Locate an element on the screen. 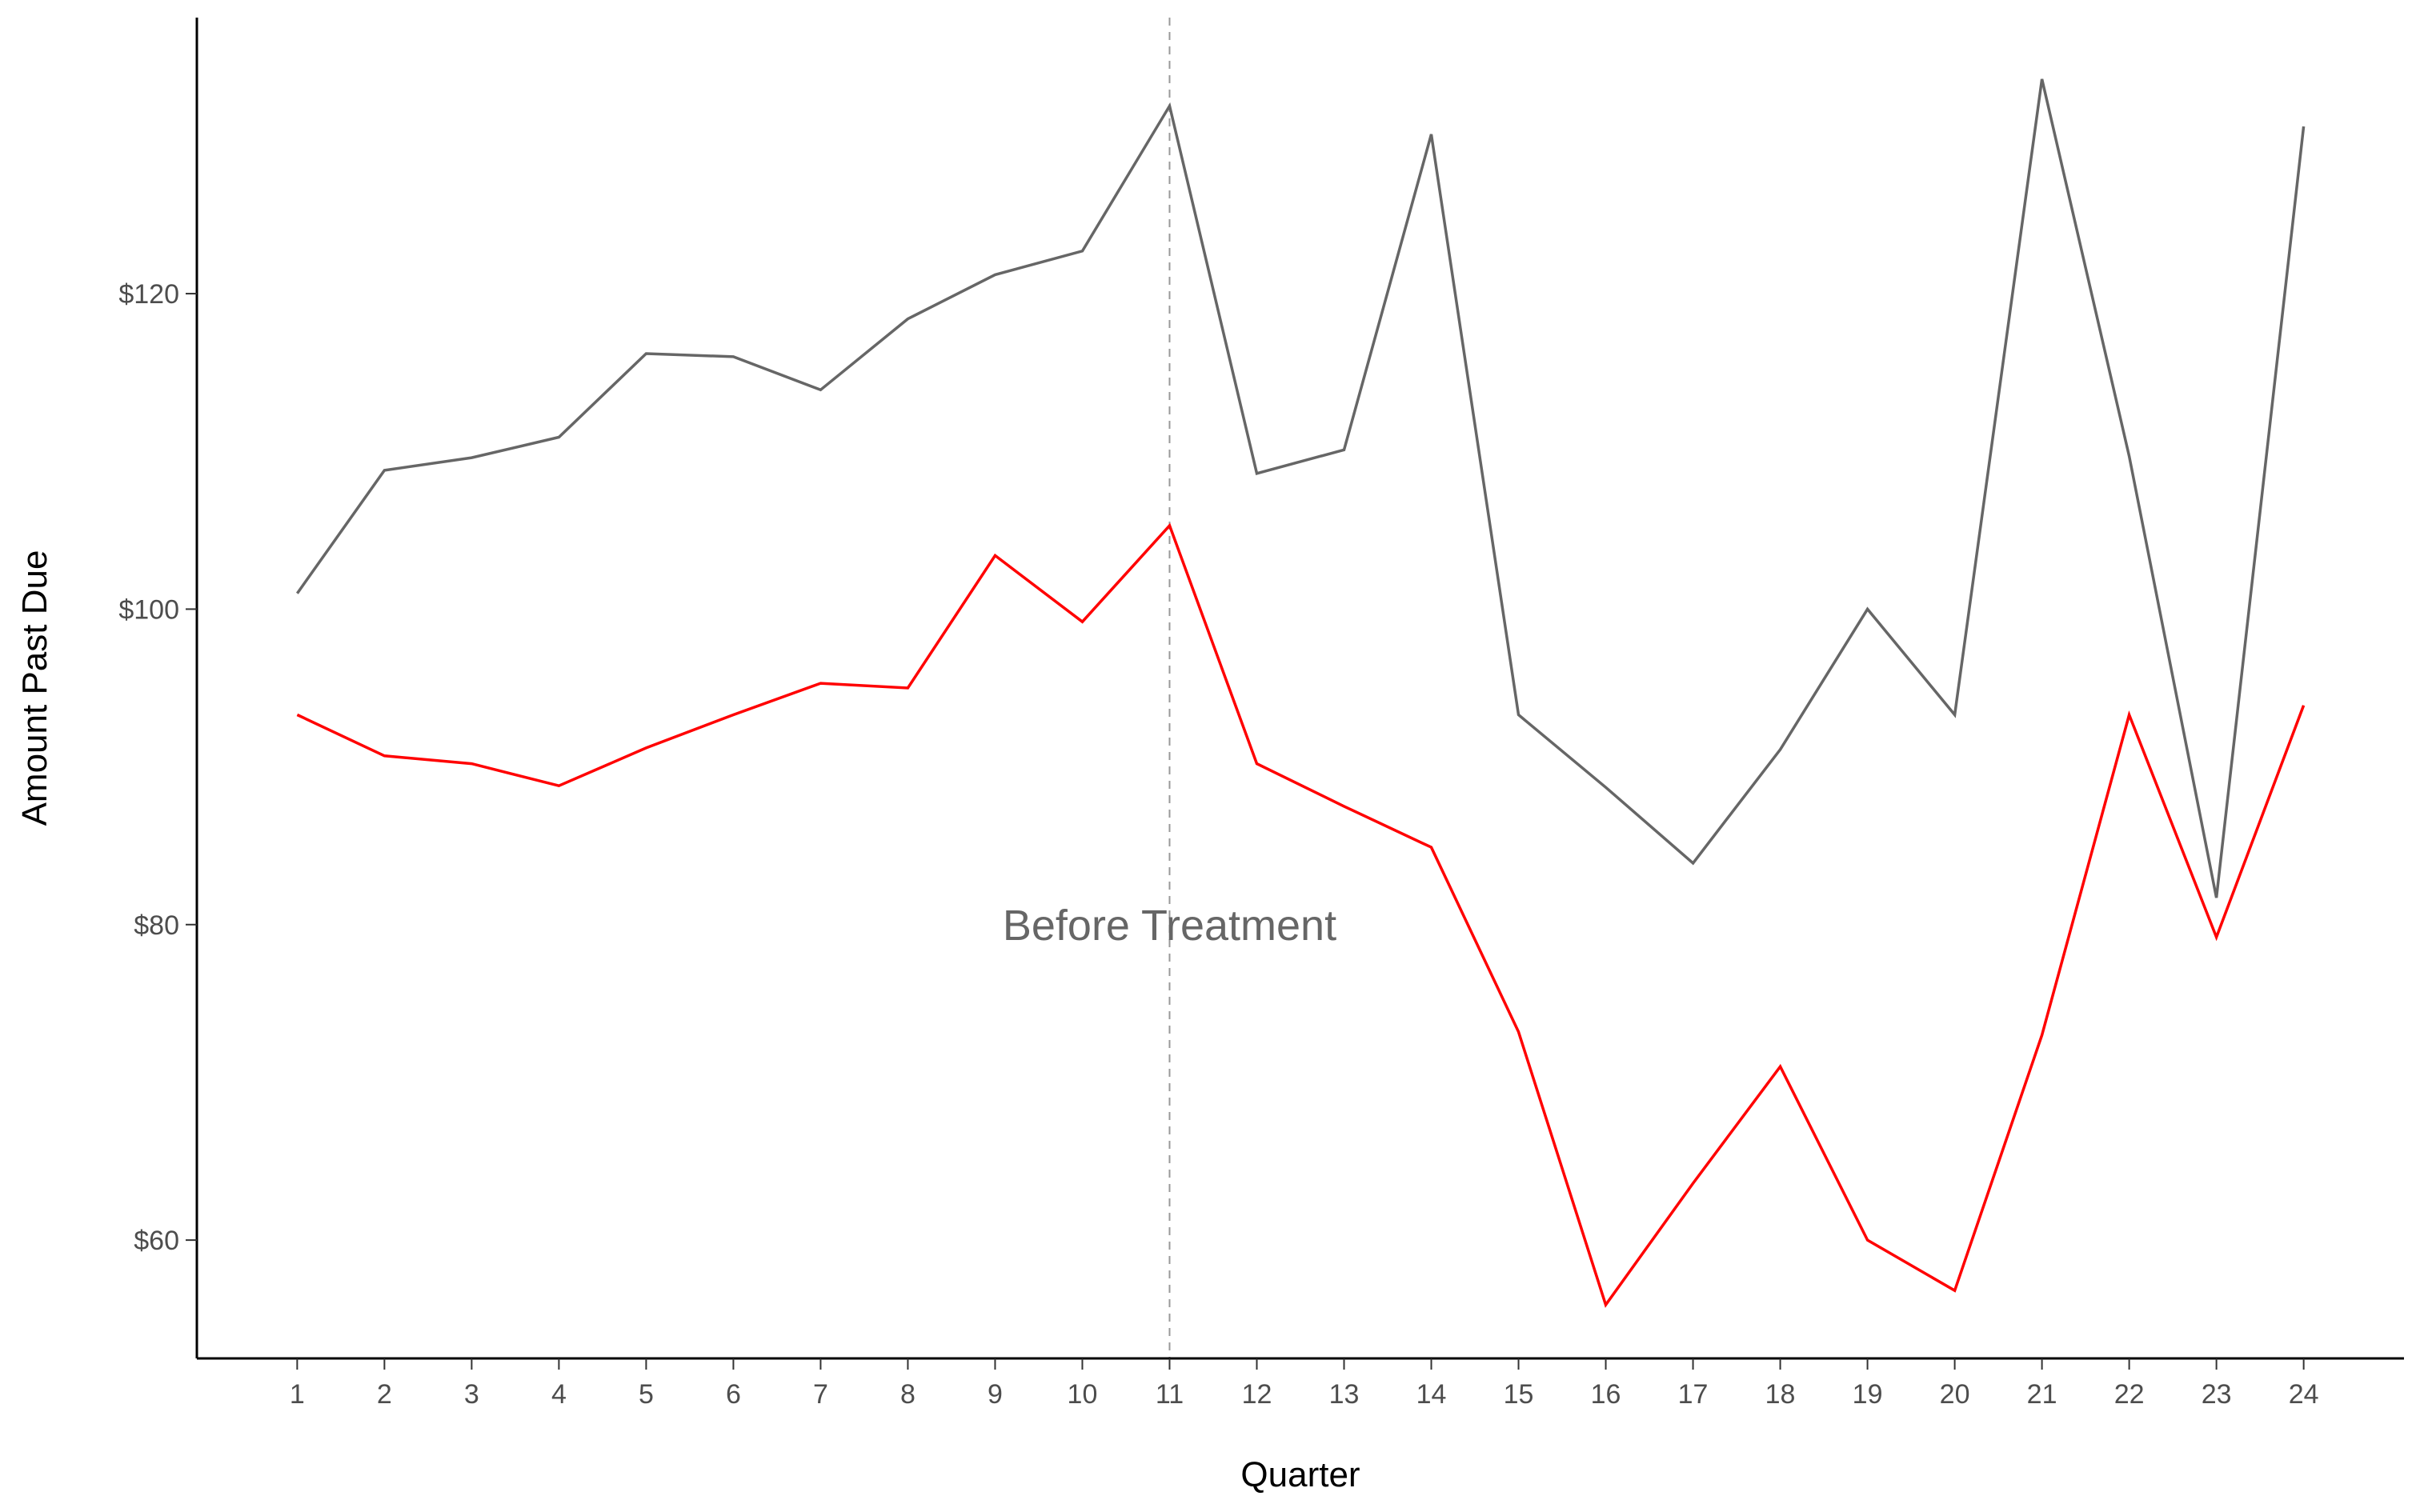 This screenshot has height=1512, width=2420. x-tick-label: 12 is located at coordinates (1257, 1394).